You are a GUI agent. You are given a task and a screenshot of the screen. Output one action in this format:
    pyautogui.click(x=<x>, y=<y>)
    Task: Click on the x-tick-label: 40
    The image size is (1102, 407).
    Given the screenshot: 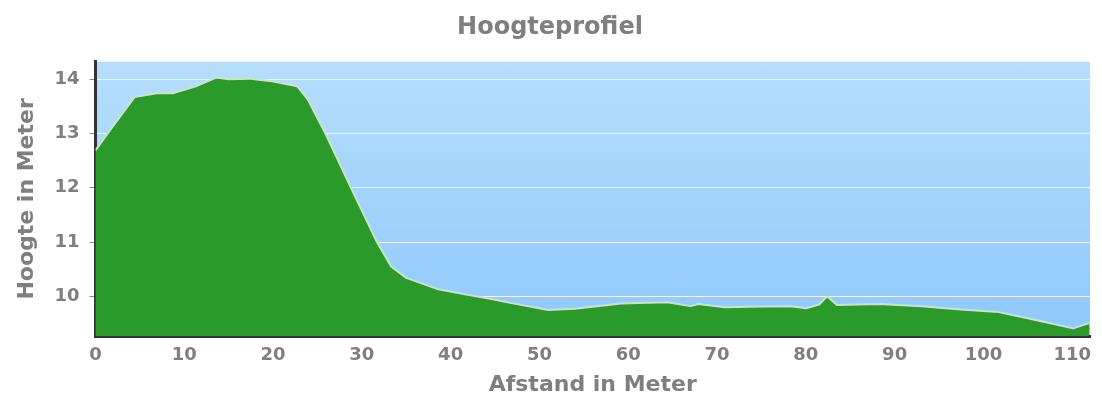 What is the action you would take?
    pyautogui.click(x=451, y=354)
    